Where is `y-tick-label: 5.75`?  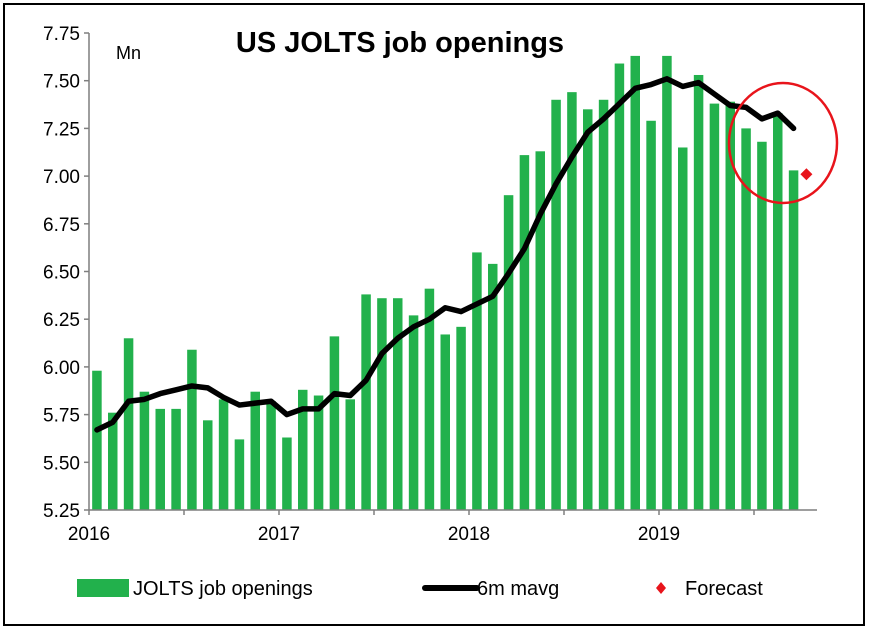 y-tick-label: 5.75 is located at coordinates (61, 416).